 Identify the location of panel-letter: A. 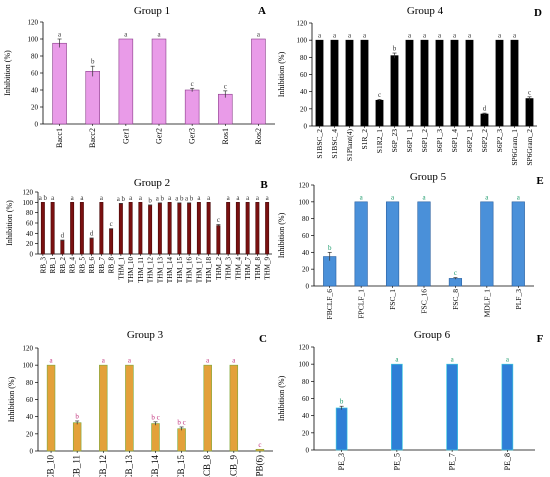
(262, 11).